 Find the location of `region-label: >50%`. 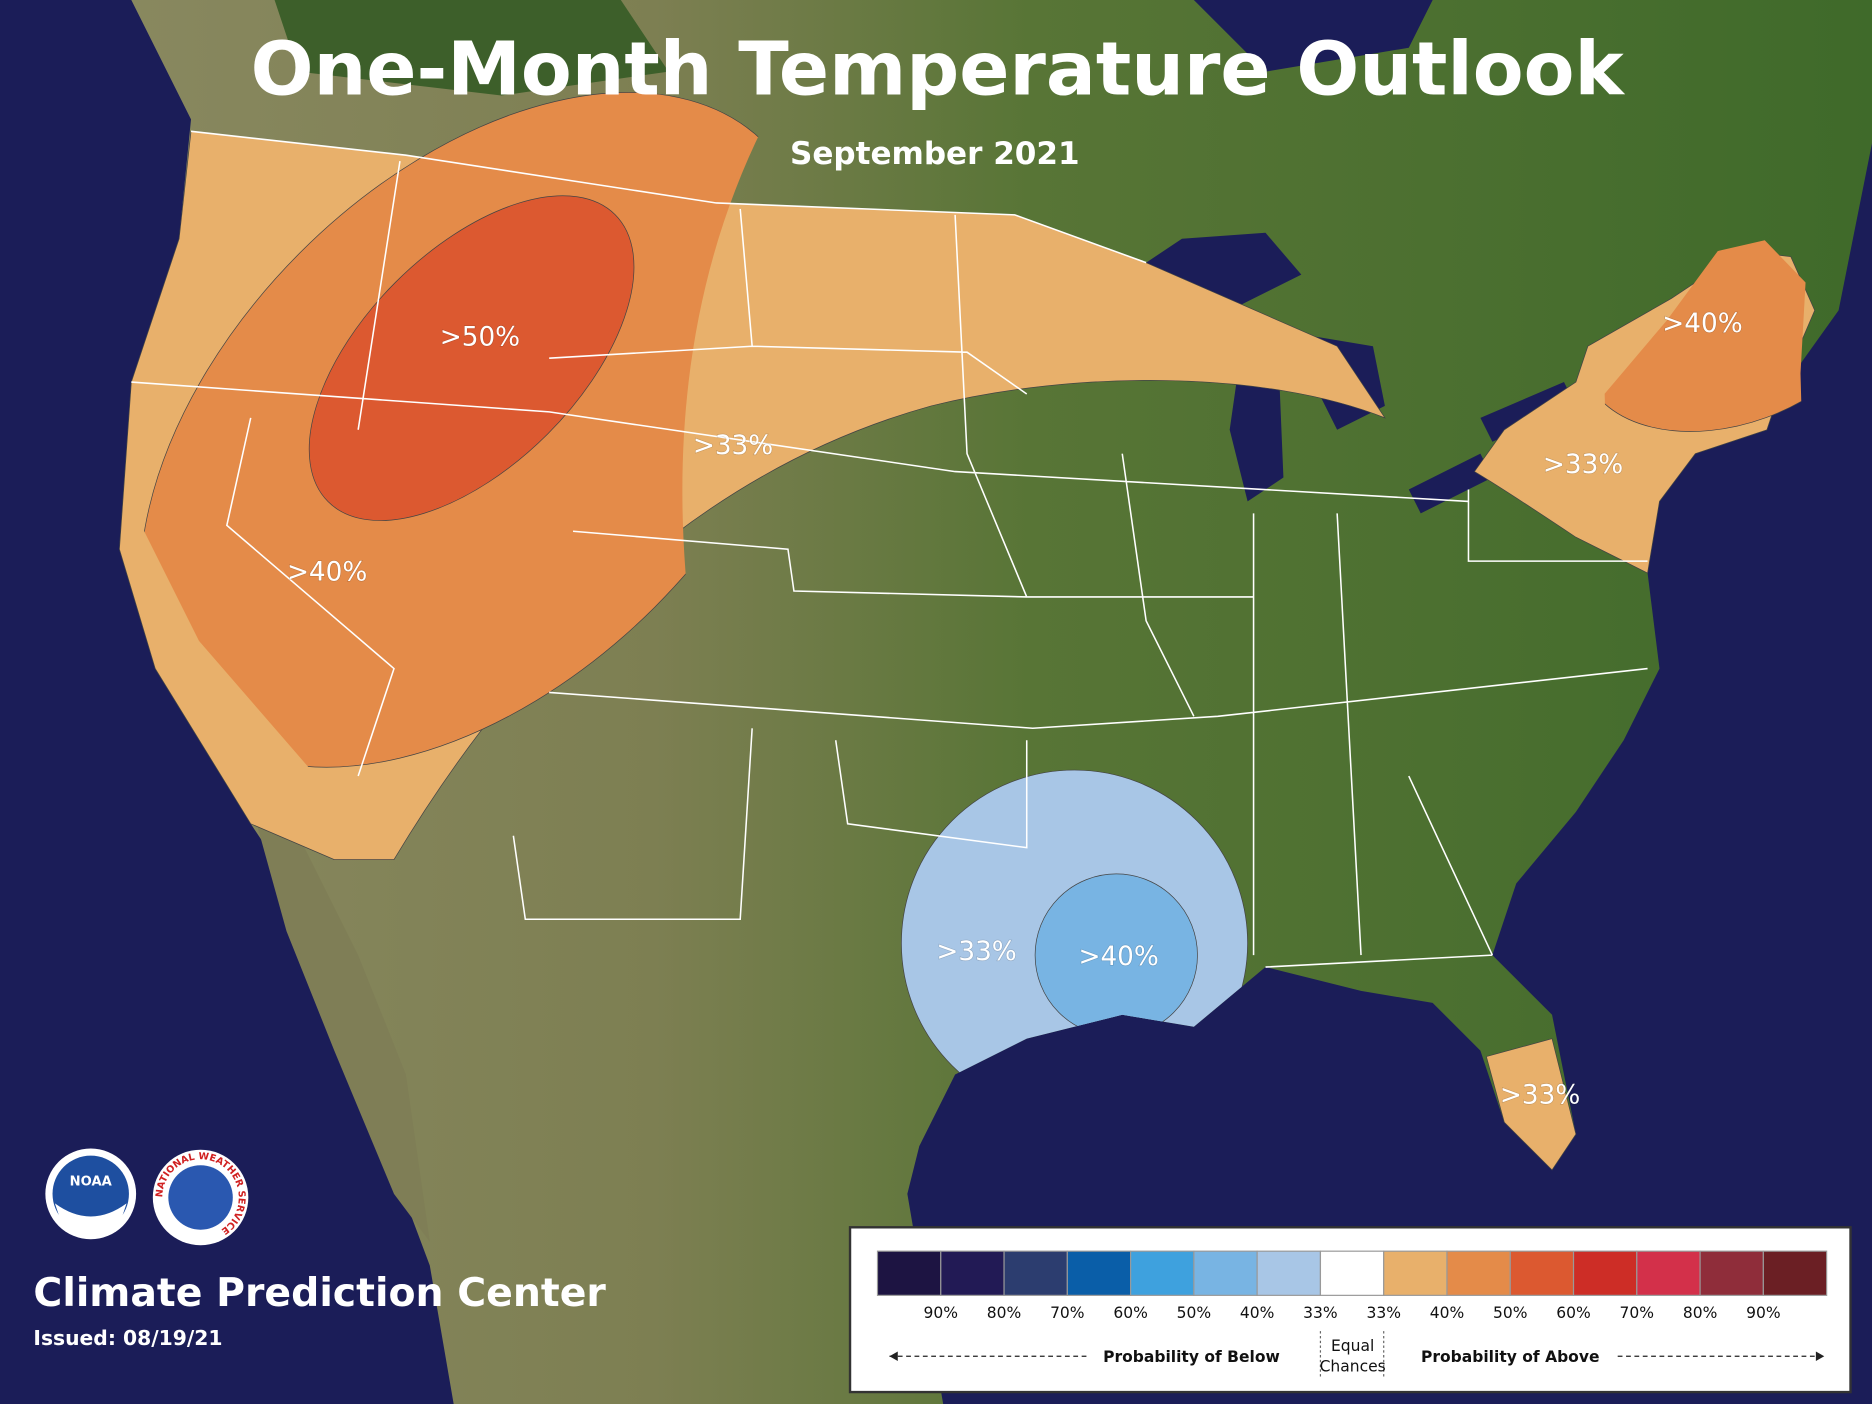

region-label: >50% is located at coordinates (480, 337).